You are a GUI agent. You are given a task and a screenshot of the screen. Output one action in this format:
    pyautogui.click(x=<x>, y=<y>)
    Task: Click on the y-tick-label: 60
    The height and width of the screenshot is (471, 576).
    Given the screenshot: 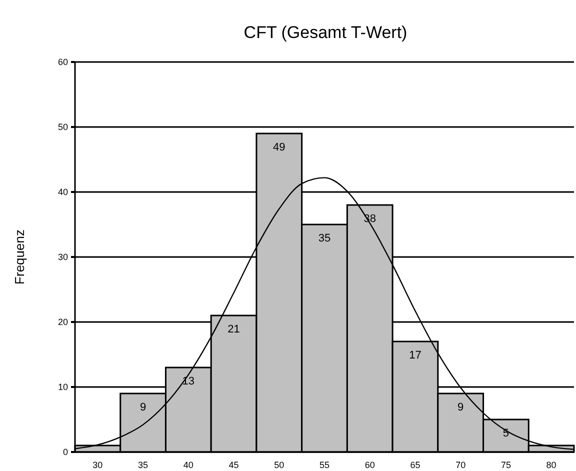 What is the action you would take?
    pyautogui.click(x=63, y=62)
    